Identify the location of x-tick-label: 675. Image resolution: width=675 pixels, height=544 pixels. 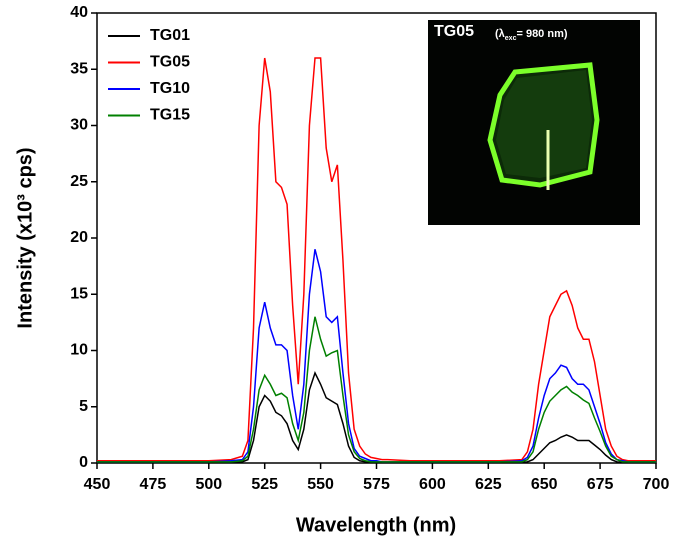
(600, 484).